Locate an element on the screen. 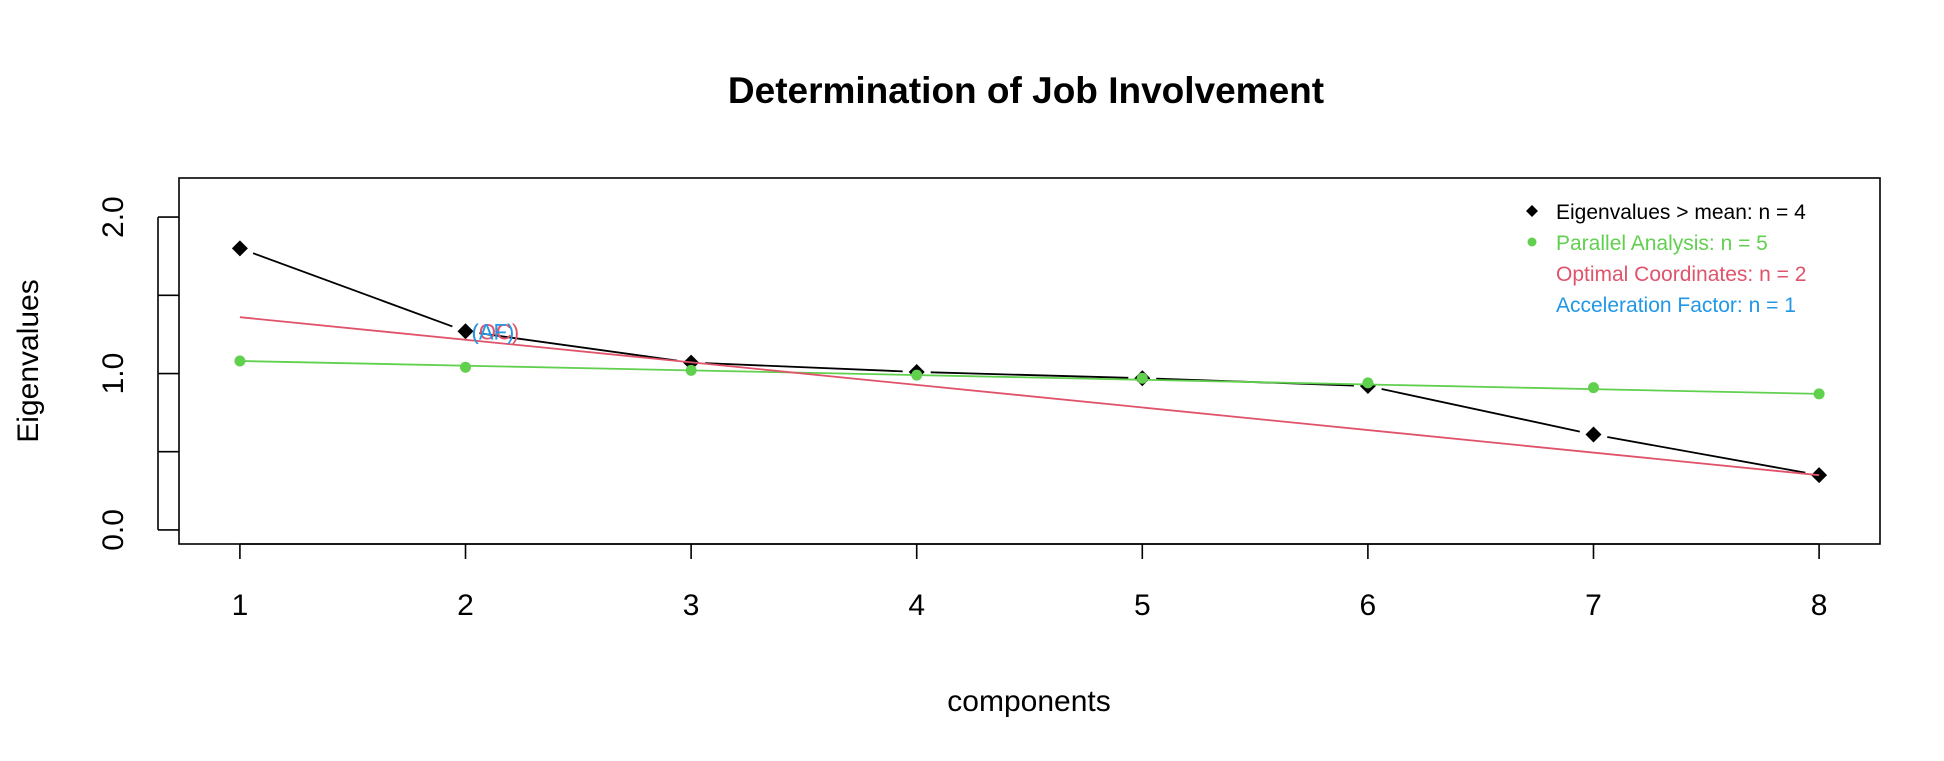 This screenshot has height=761, width=1944. annotation-layer: (OC)(AF) is located at coordinates (496, 331).